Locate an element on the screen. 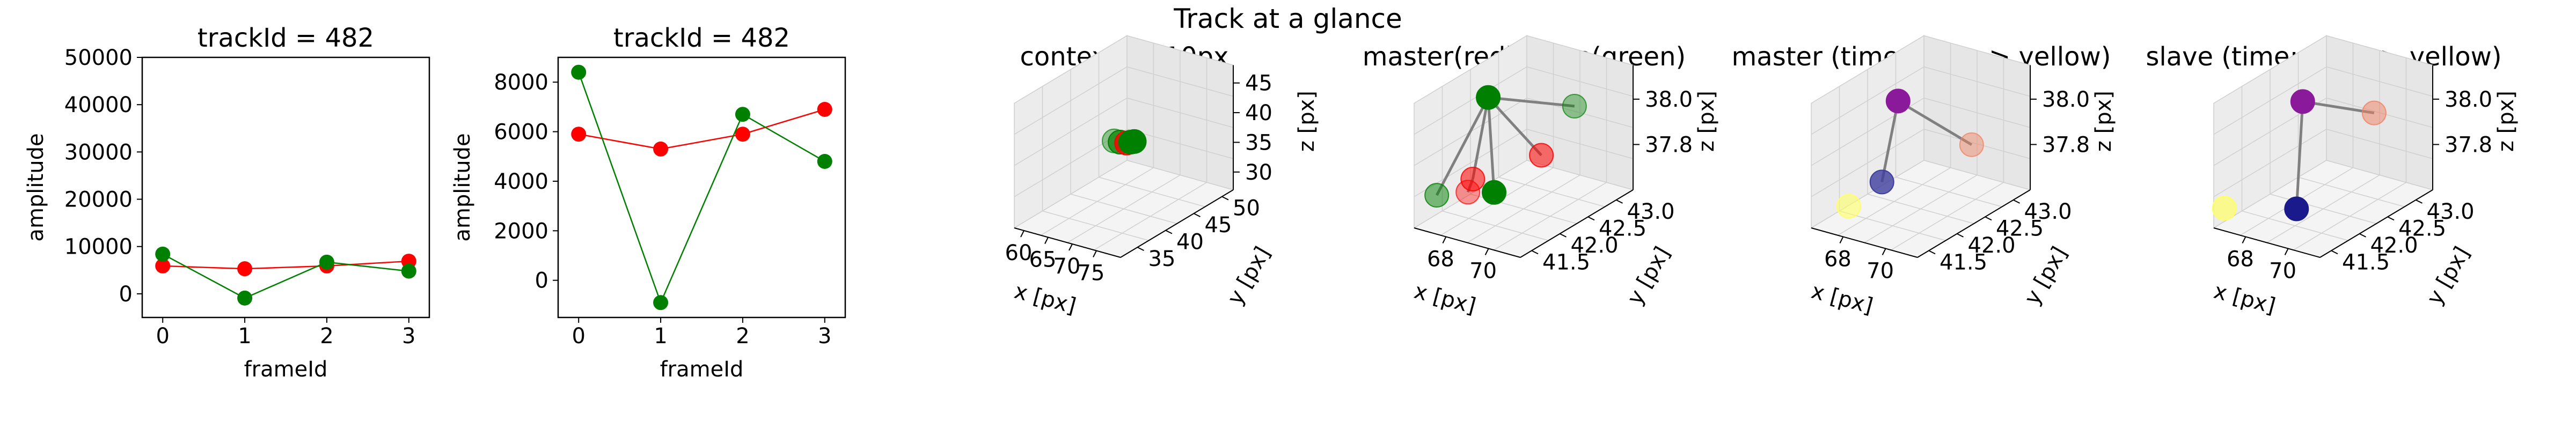 The image size is (2576, 429). y-tick-label: 2000 is located at coordinates (521, 231).